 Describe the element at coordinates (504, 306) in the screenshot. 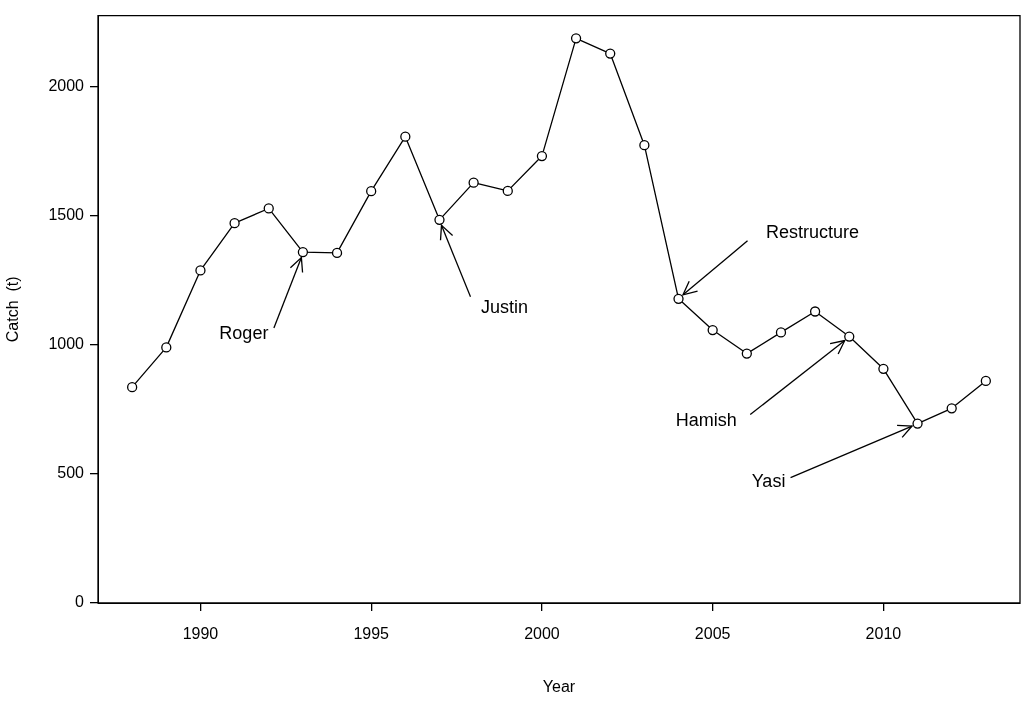

I see `annotation: Justin` at that location.